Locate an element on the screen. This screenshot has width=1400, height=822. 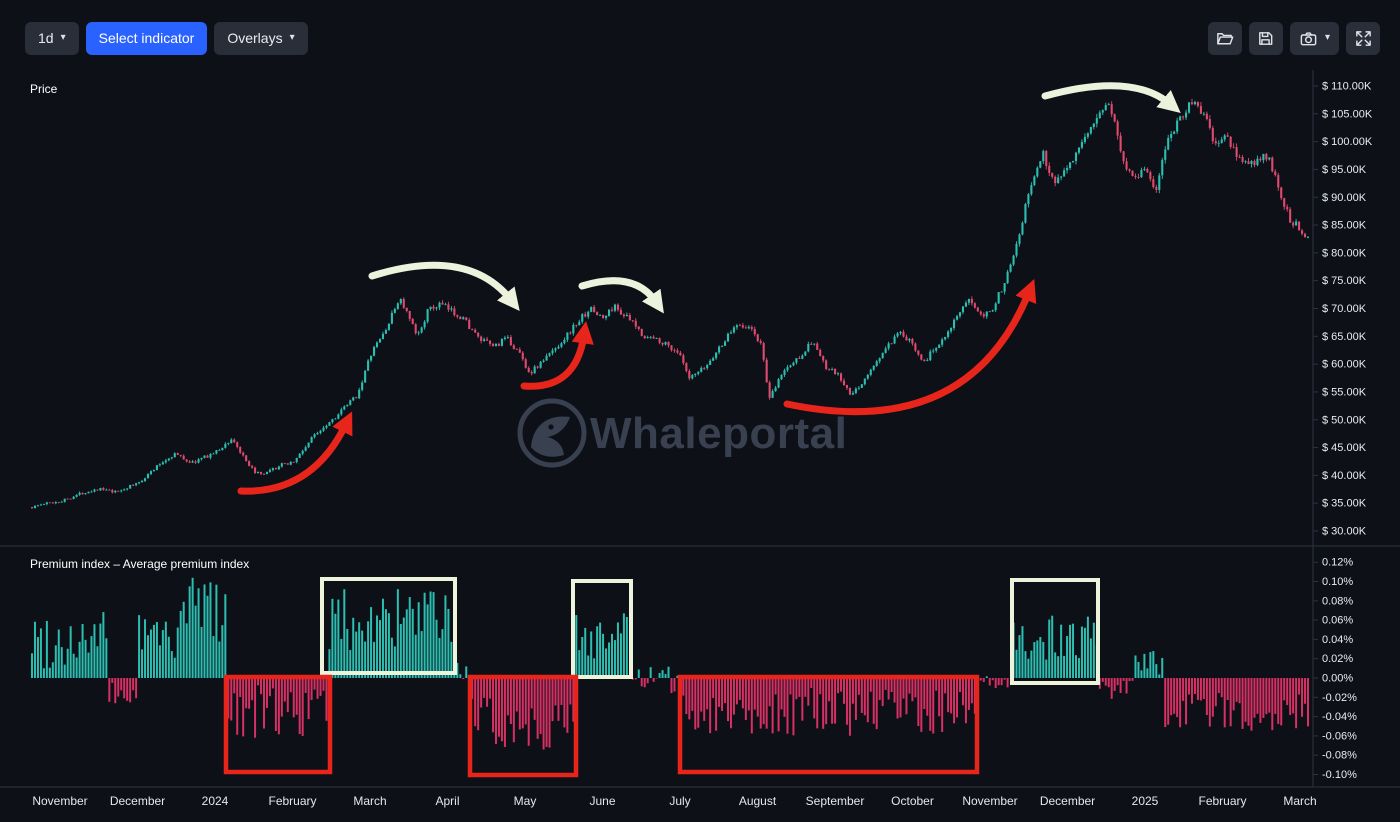
select-indicator-button: Select indicator is located at coordinates (146, 38).